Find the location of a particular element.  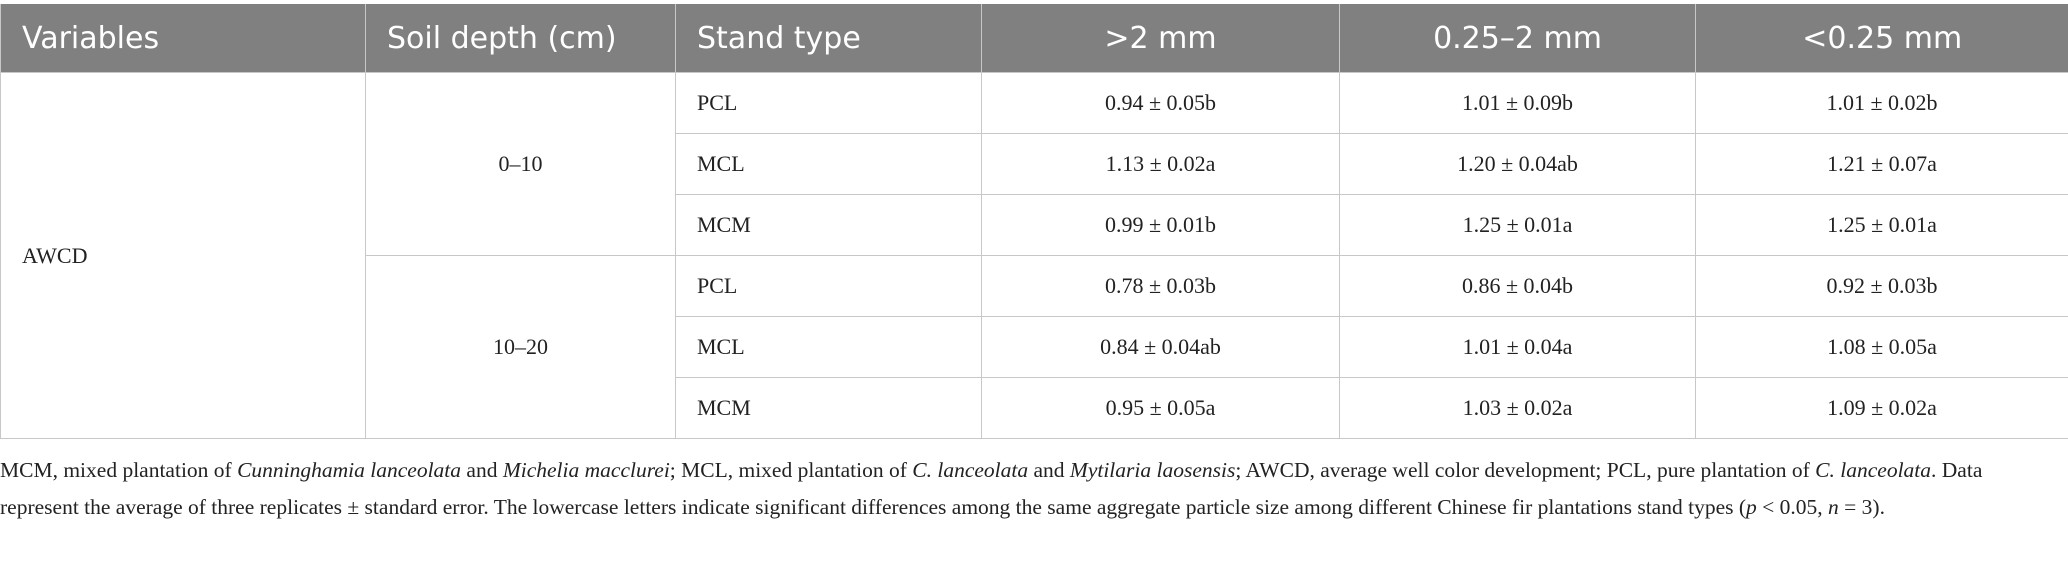

header-cell: >2 mm is located at coordinates (1160, 38).